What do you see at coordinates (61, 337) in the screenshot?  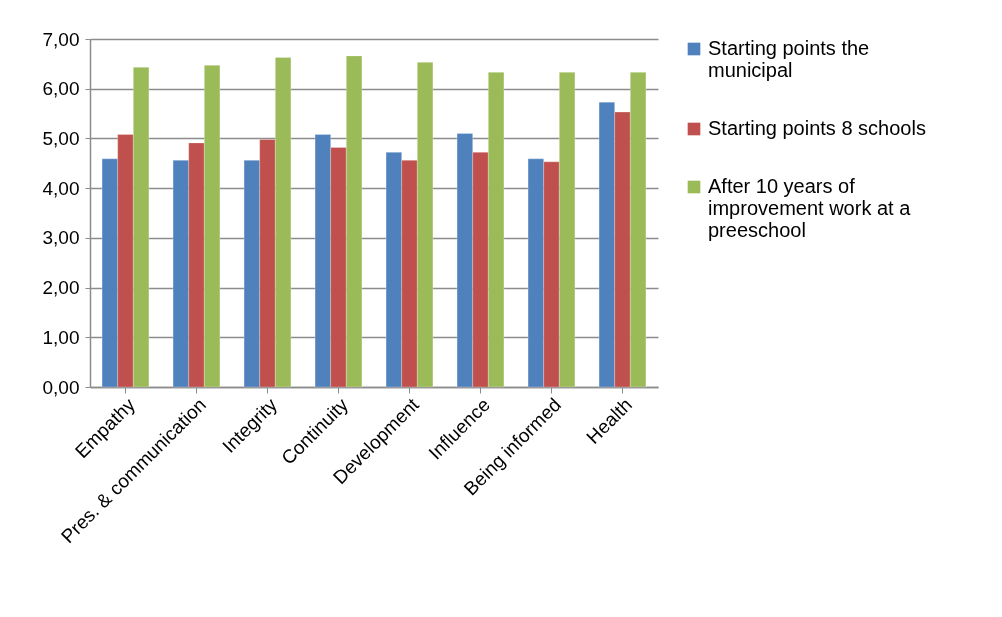 I see `y-tick-label: 1,00` at bounding box center [61, 337].